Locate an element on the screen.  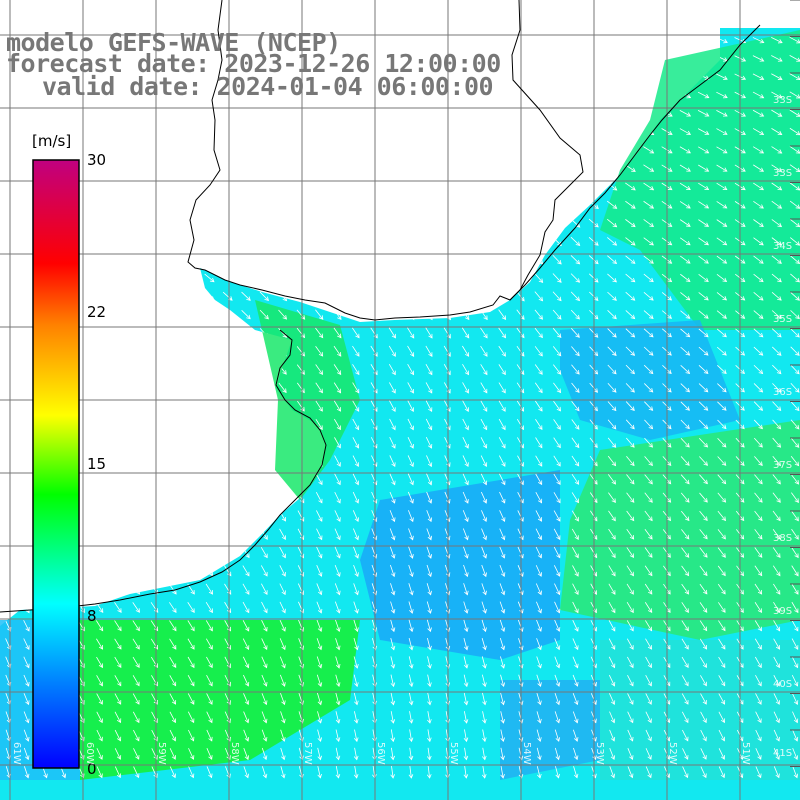
lon-label: 57W is located at coordinates (307, 753).